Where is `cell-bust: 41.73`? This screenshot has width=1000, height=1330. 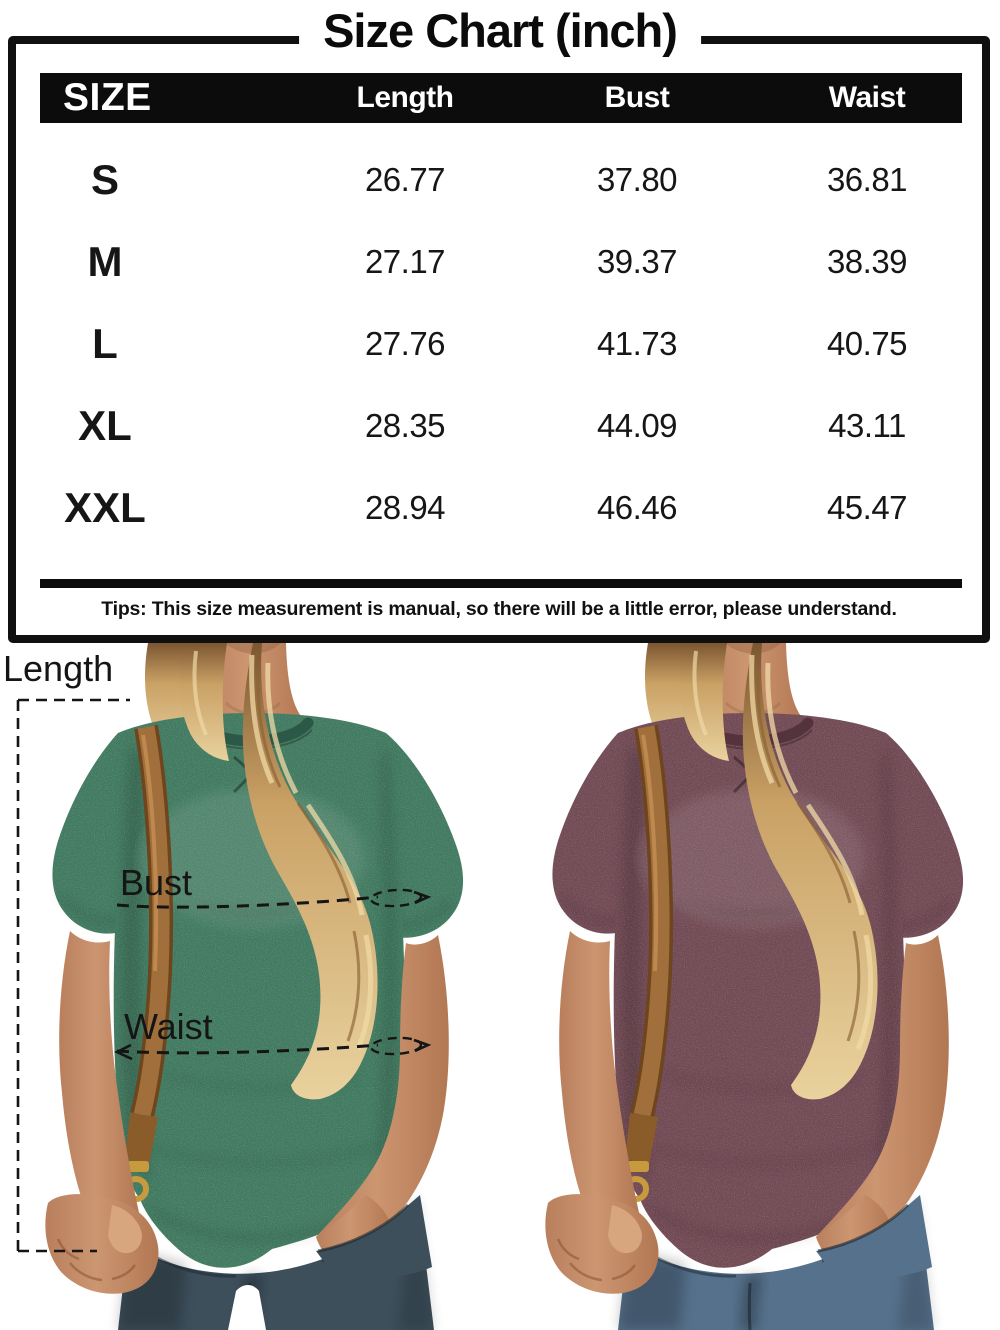 cell-bust: 41.73 is located at coordinates (637, 343).